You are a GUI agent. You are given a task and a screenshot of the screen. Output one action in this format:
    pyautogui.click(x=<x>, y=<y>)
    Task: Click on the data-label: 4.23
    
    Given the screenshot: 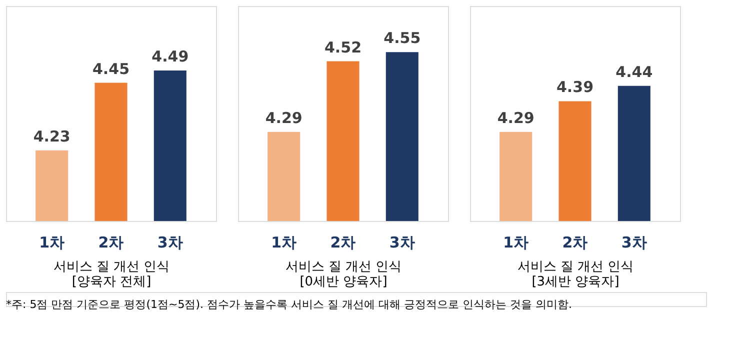 What is the action you would take?
    pyautogui.click(x=51, y=136)
    